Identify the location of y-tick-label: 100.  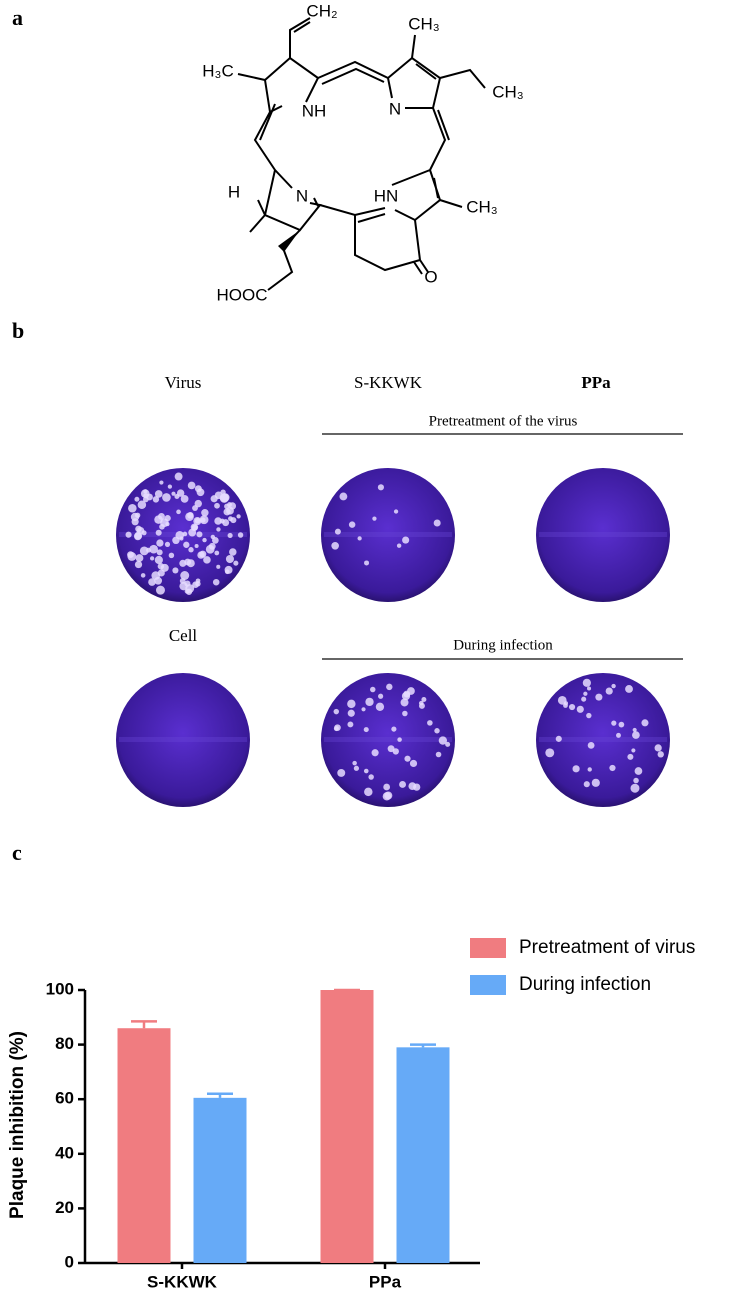
(60, 988).